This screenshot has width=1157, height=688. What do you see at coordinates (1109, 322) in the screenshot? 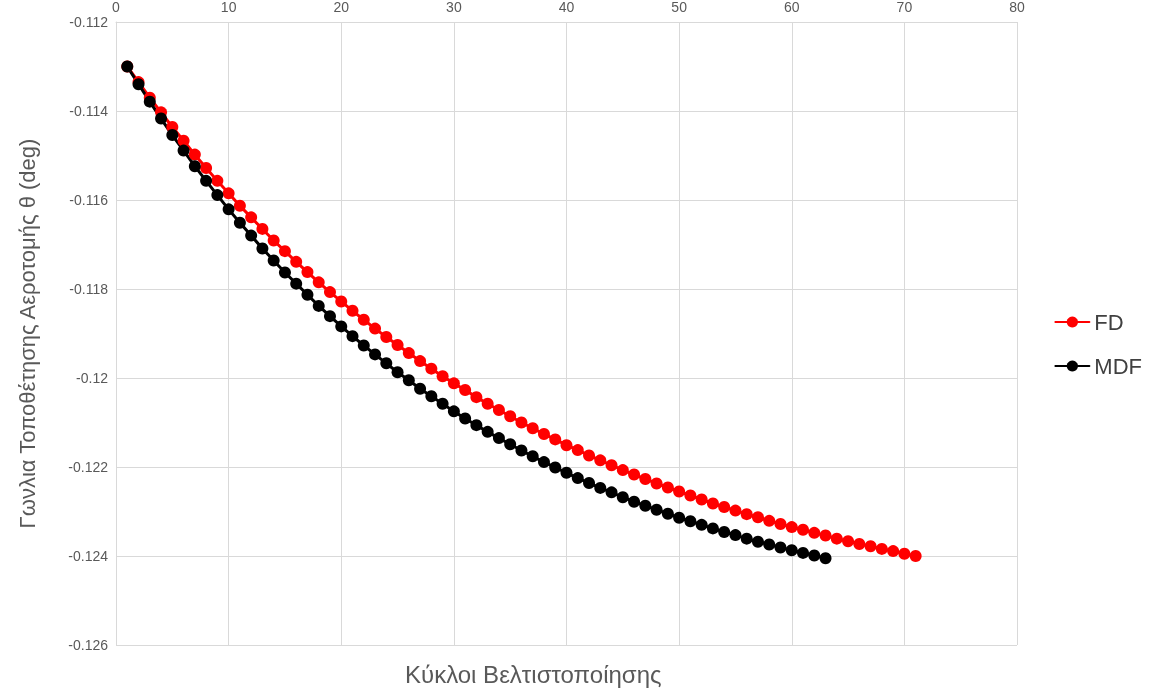
I see `legend-label: FD` at bounding box center [1109, 322].